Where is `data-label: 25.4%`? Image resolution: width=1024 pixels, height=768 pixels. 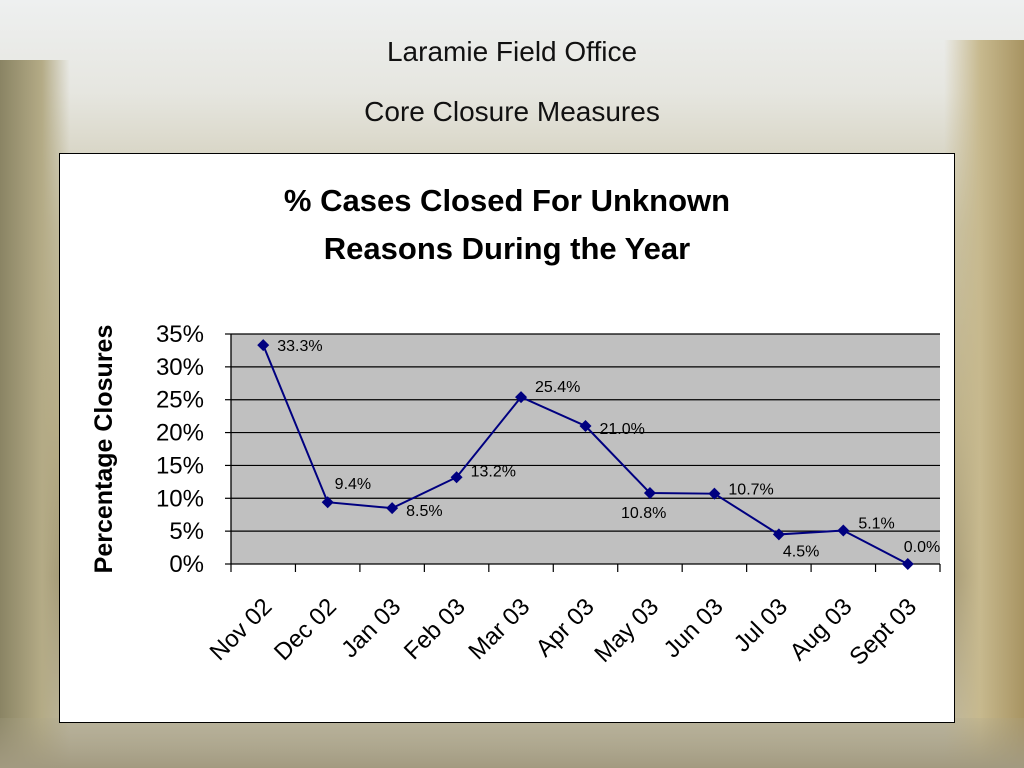 data-label: 25.4% is located at coordinates (557, 387).